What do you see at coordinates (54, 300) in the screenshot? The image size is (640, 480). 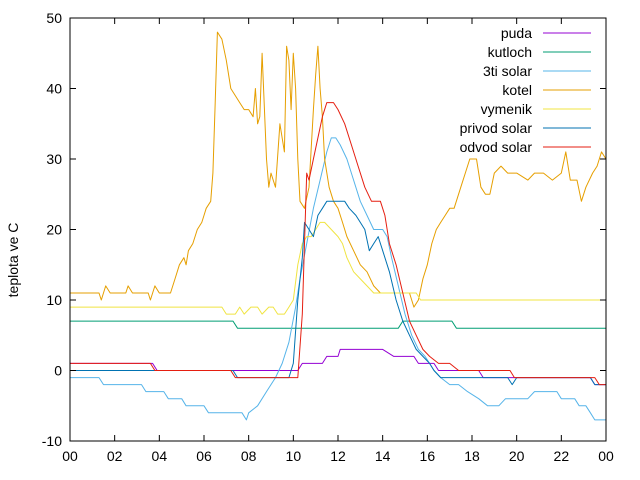 I see `y-tick-label: 10` at bounding box center [54, 300].